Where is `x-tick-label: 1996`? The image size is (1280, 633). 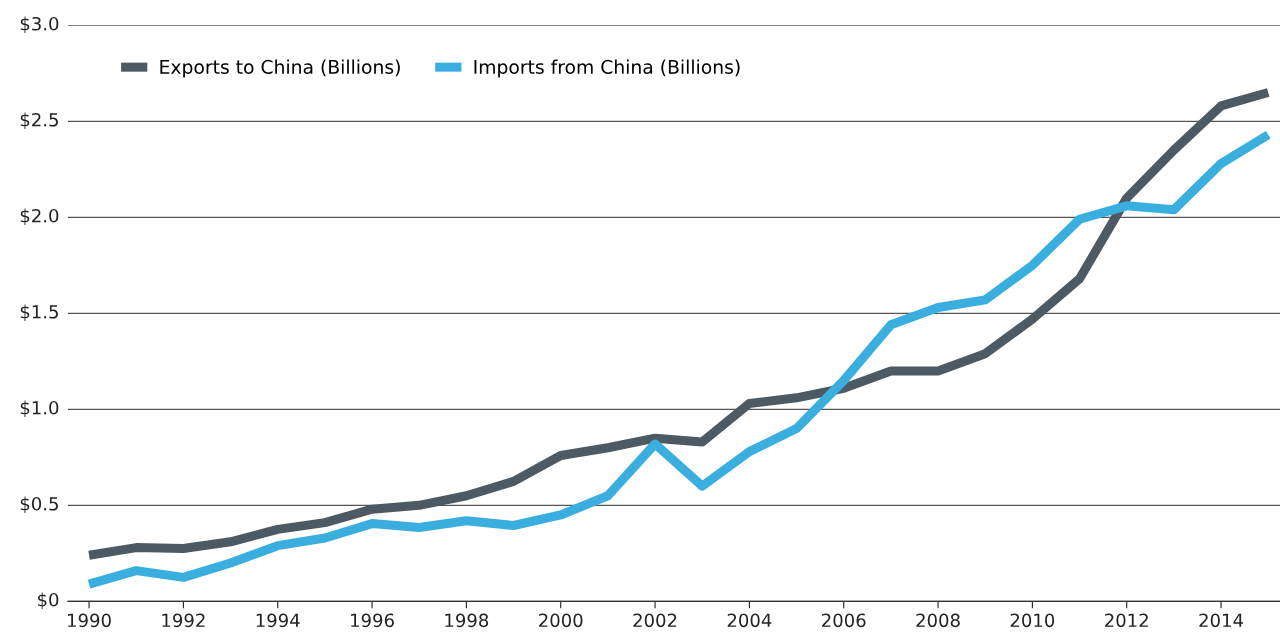
x-tick-label: 1996 is located at coordinates (372, 620).